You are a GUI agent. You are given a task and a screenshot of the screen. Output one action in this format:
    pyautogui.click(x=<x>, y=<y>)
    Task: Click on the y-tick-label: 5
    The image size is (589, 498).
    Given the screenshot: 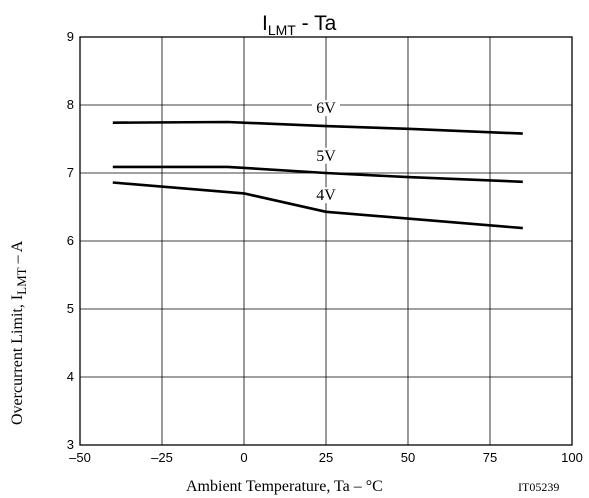 What is the action you would take?
    pyautogui.click(x=70, y=308)
    